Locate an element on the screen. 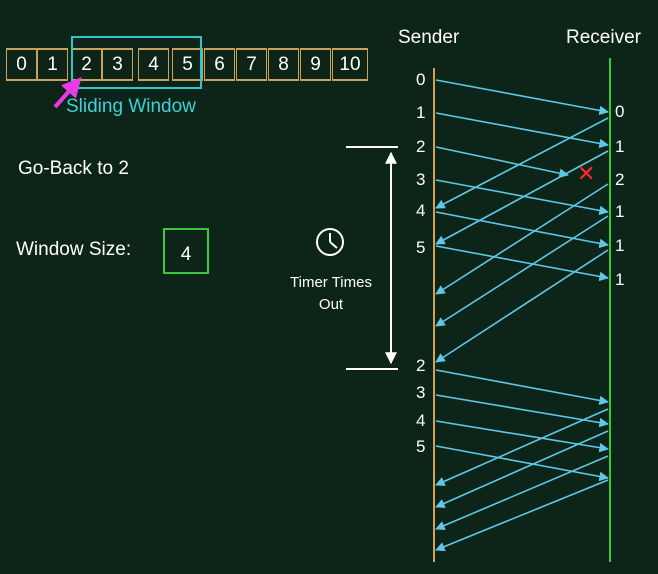 The width and height of the screenshot is (658, 574). lost-packet-arrow is located at coordinates (502, 162).